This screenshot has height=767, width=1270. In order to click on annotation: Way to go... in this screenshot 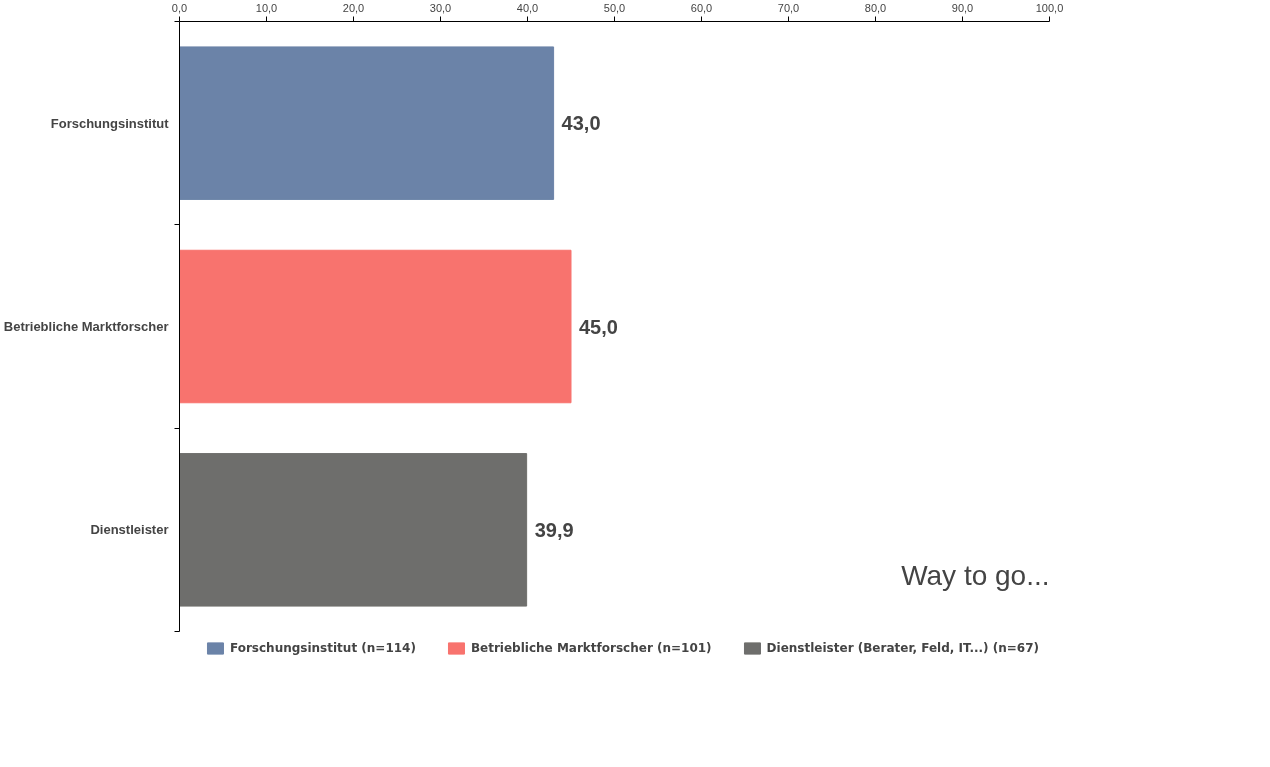, I will do `click(975, 575)`.